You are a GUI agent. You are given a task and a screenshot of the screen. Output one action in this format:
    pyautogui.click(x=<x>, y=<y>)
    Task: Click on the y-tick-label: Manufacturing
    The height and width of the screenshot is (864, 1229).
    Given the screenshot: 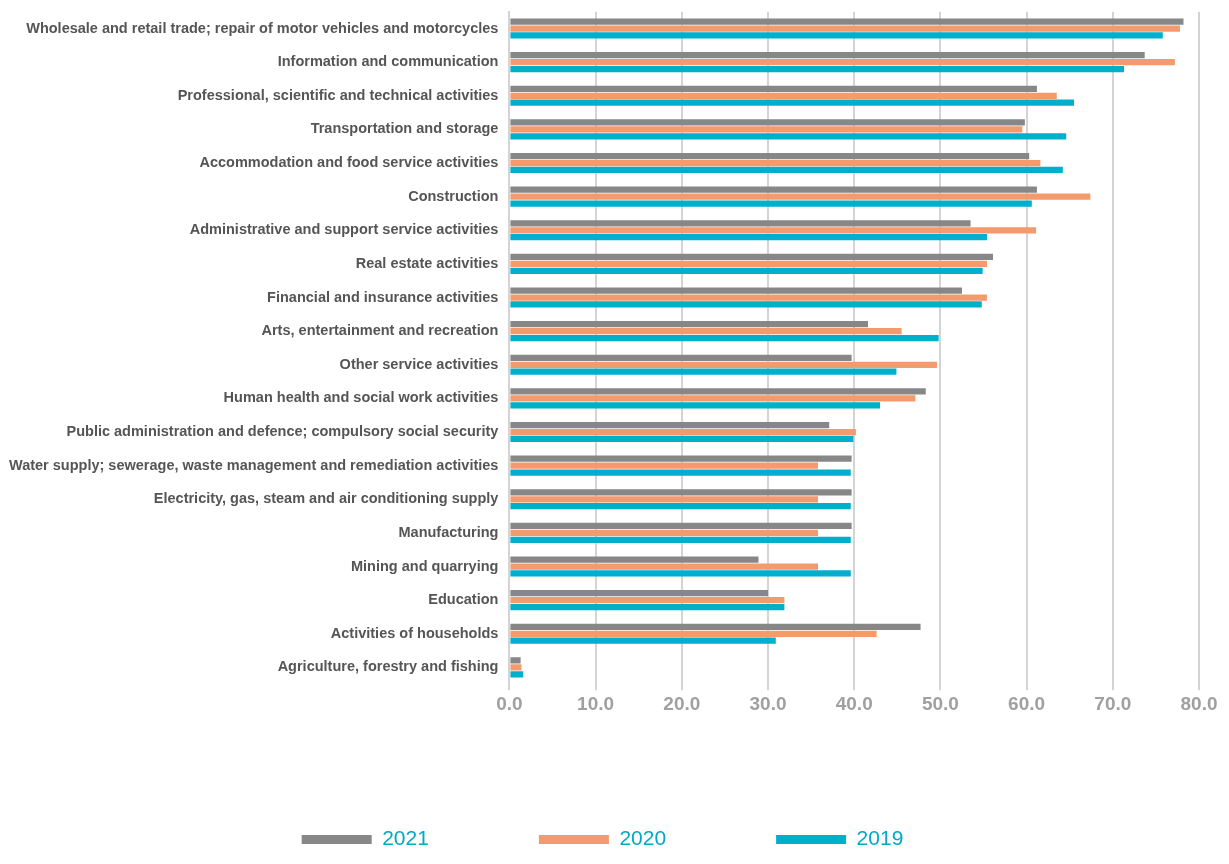 What is the action you would take?
    pyautogui.click(x=448, y=531)
    